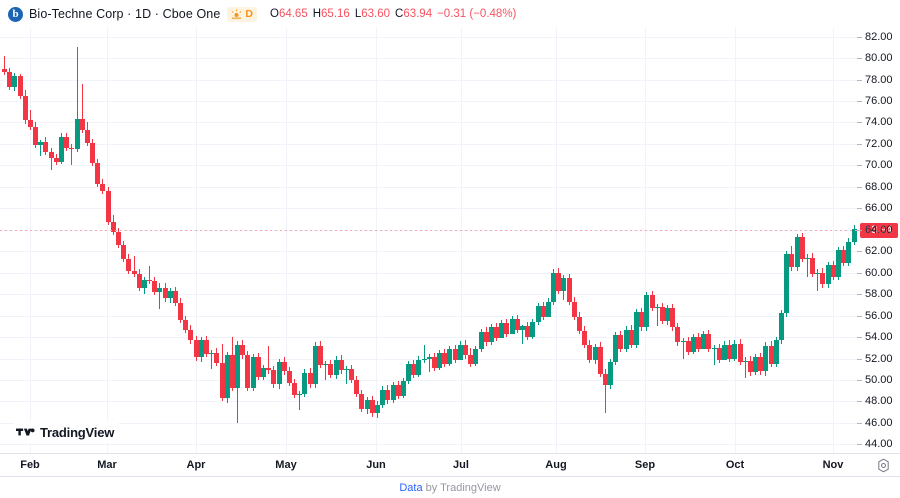  Describe the element at coordinates (450, 465) in the screenshot. I see `time-axis: Feb Mar Apr May Jun Jul Aug Sep Oct Nov` at that location.